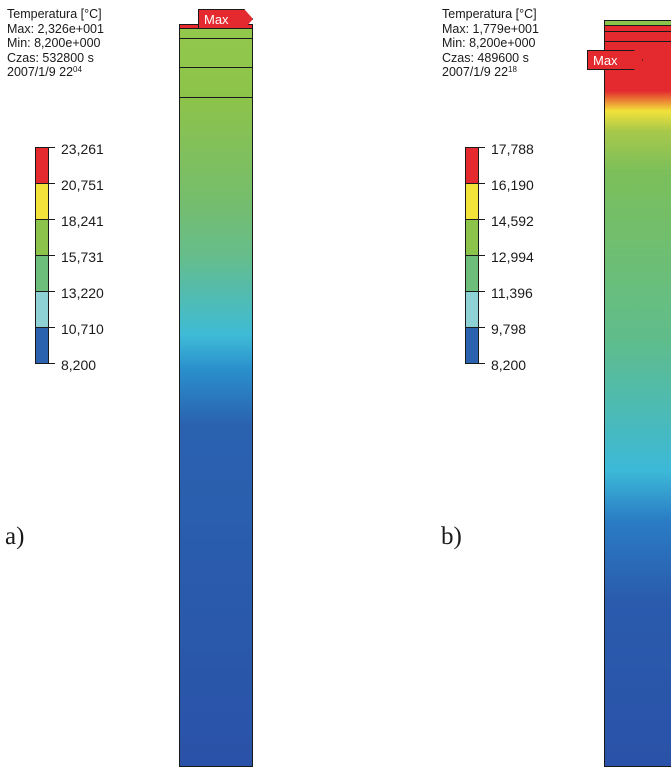 The width and height of the screenshot is (671, 767). I want to click on legend-value: 12,994, so click(512, 257).